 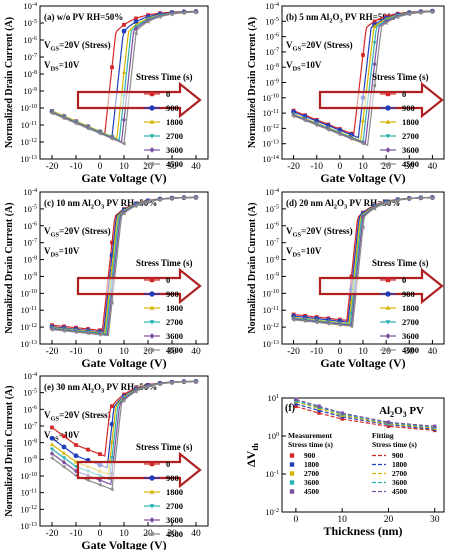 I want to click on vds-label: VDS=10V, so click(x=62, y=252).